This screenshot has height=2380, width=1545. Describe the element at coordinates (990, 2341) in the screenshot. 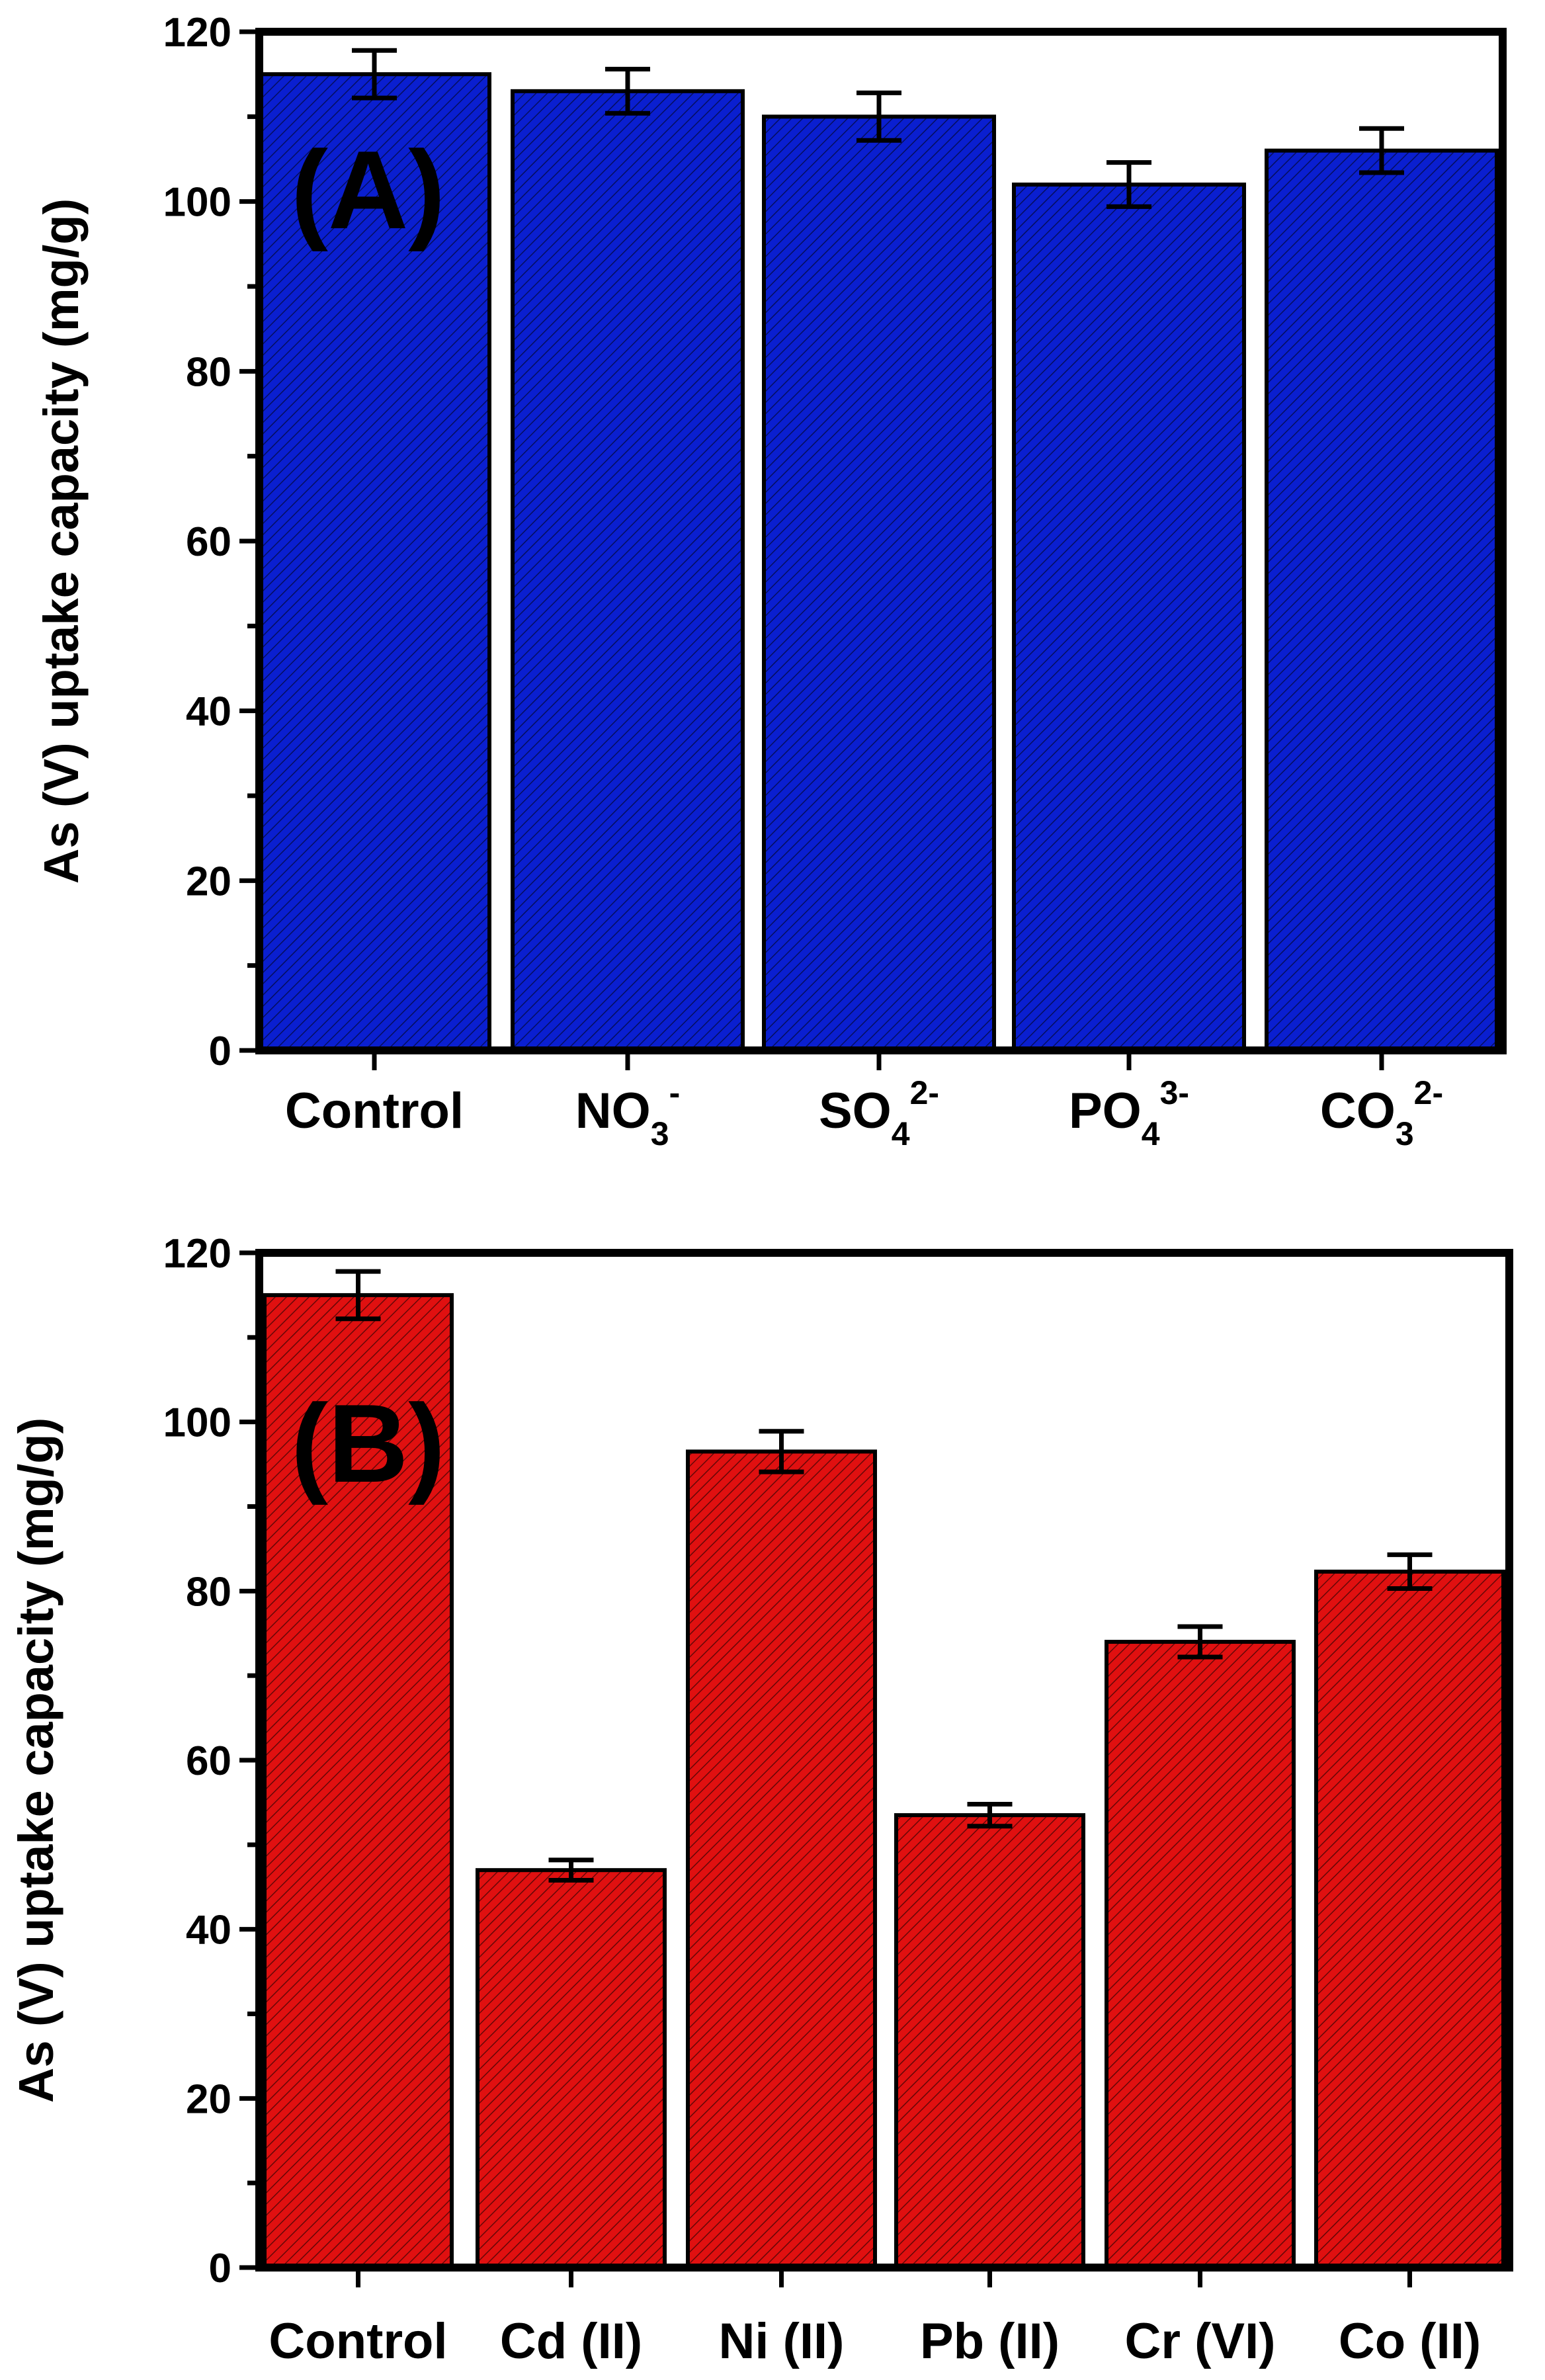

I see `x-tick-label: Pb (II)` at that location.